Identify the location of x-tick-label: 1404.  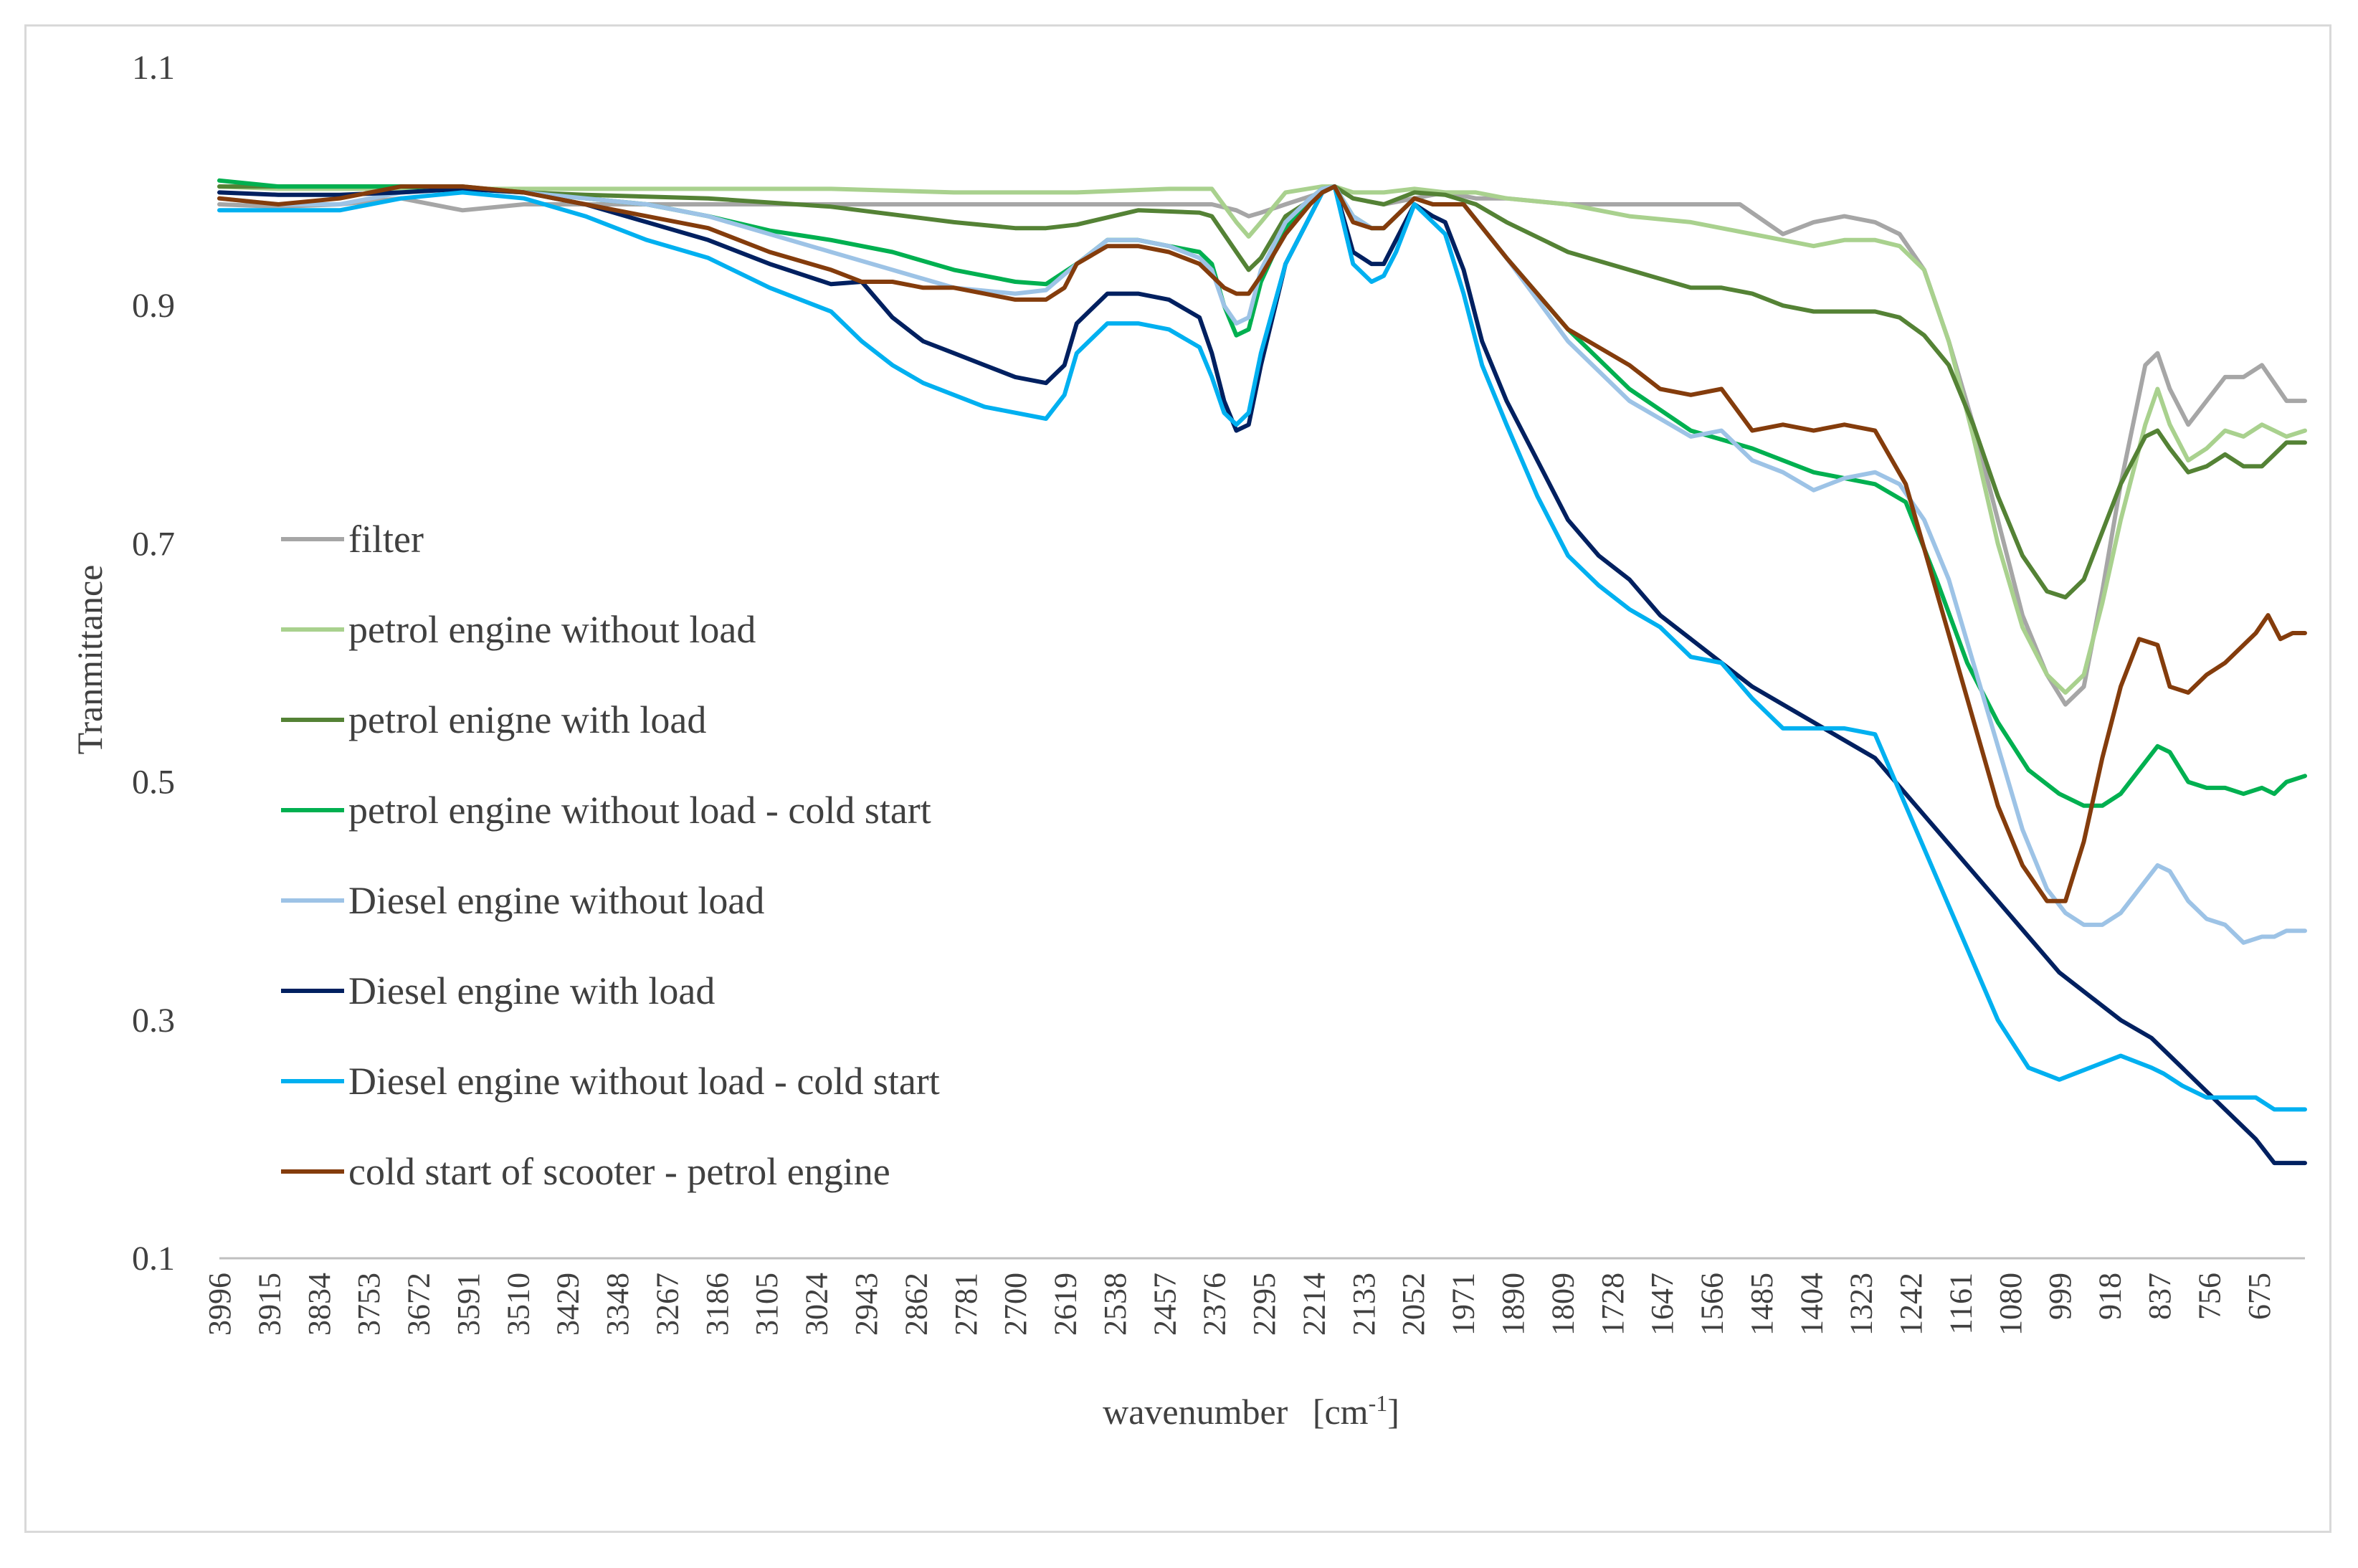
(1811, 1304).